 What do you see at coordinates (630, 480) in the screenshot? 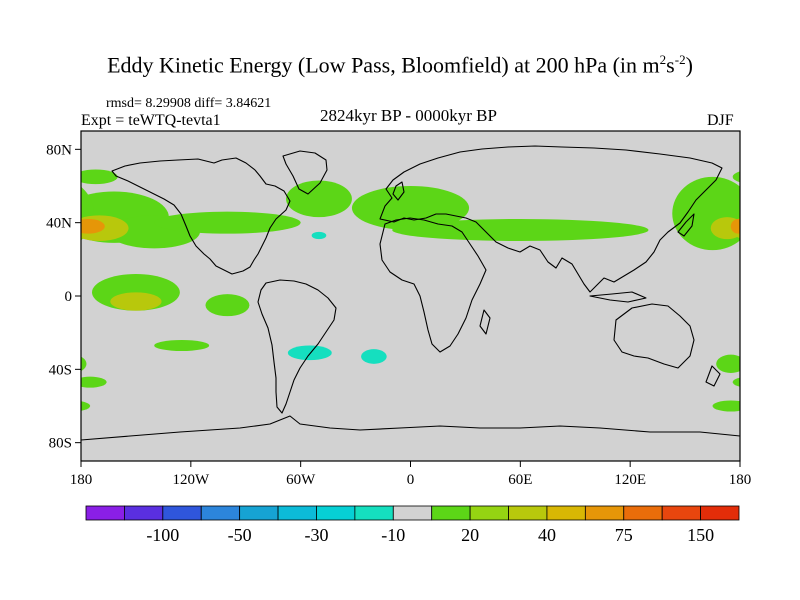
I see `x-tick-label: 120E` at bounding box center [630, 480].